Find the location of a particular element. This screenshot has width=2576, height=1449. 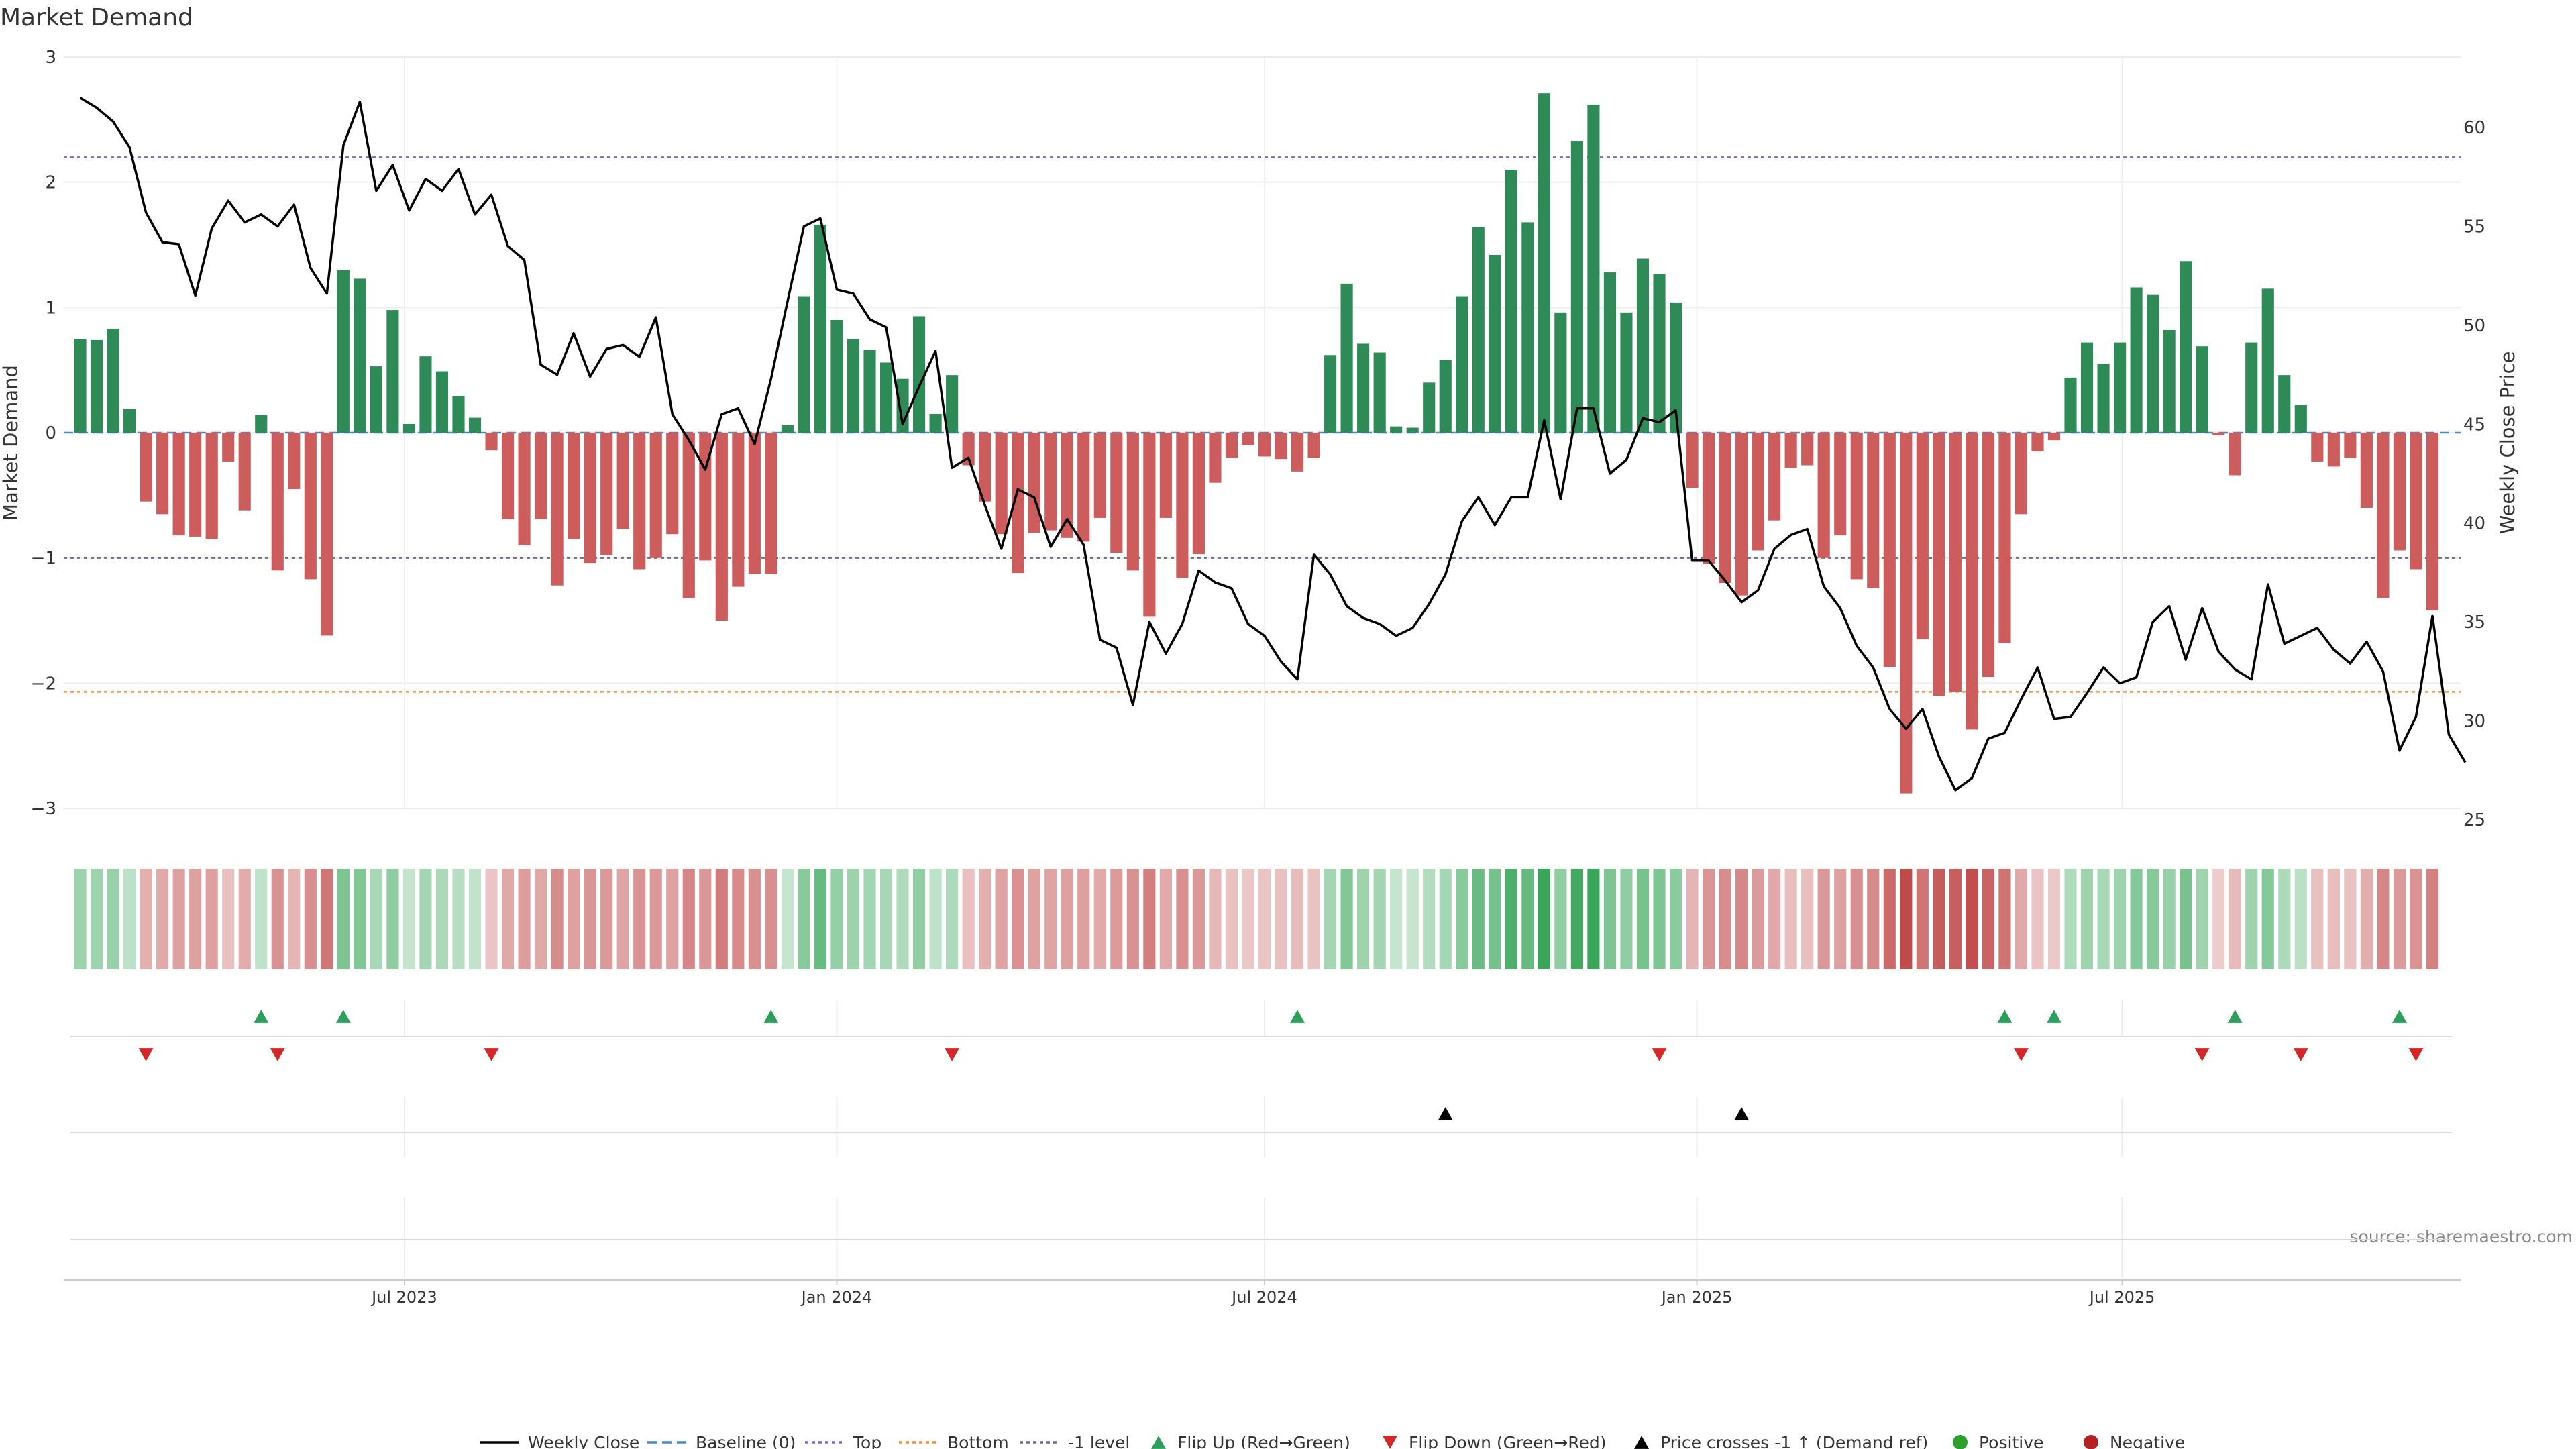

y2-tick-label: 40 is located at coordinates (2474, 524).